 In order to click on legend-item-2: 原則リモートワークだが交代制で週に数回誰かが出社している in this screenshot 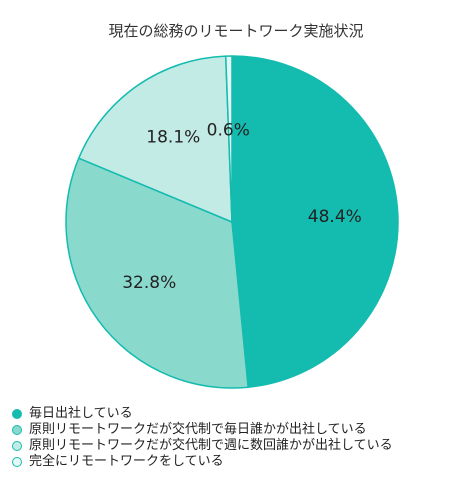, I will do `click(202, 446)`.